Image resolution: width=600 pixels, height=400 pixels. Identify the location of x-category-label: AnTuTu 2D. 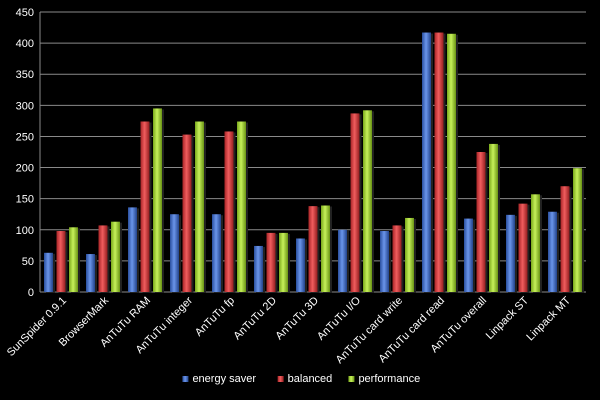
(255, 319).